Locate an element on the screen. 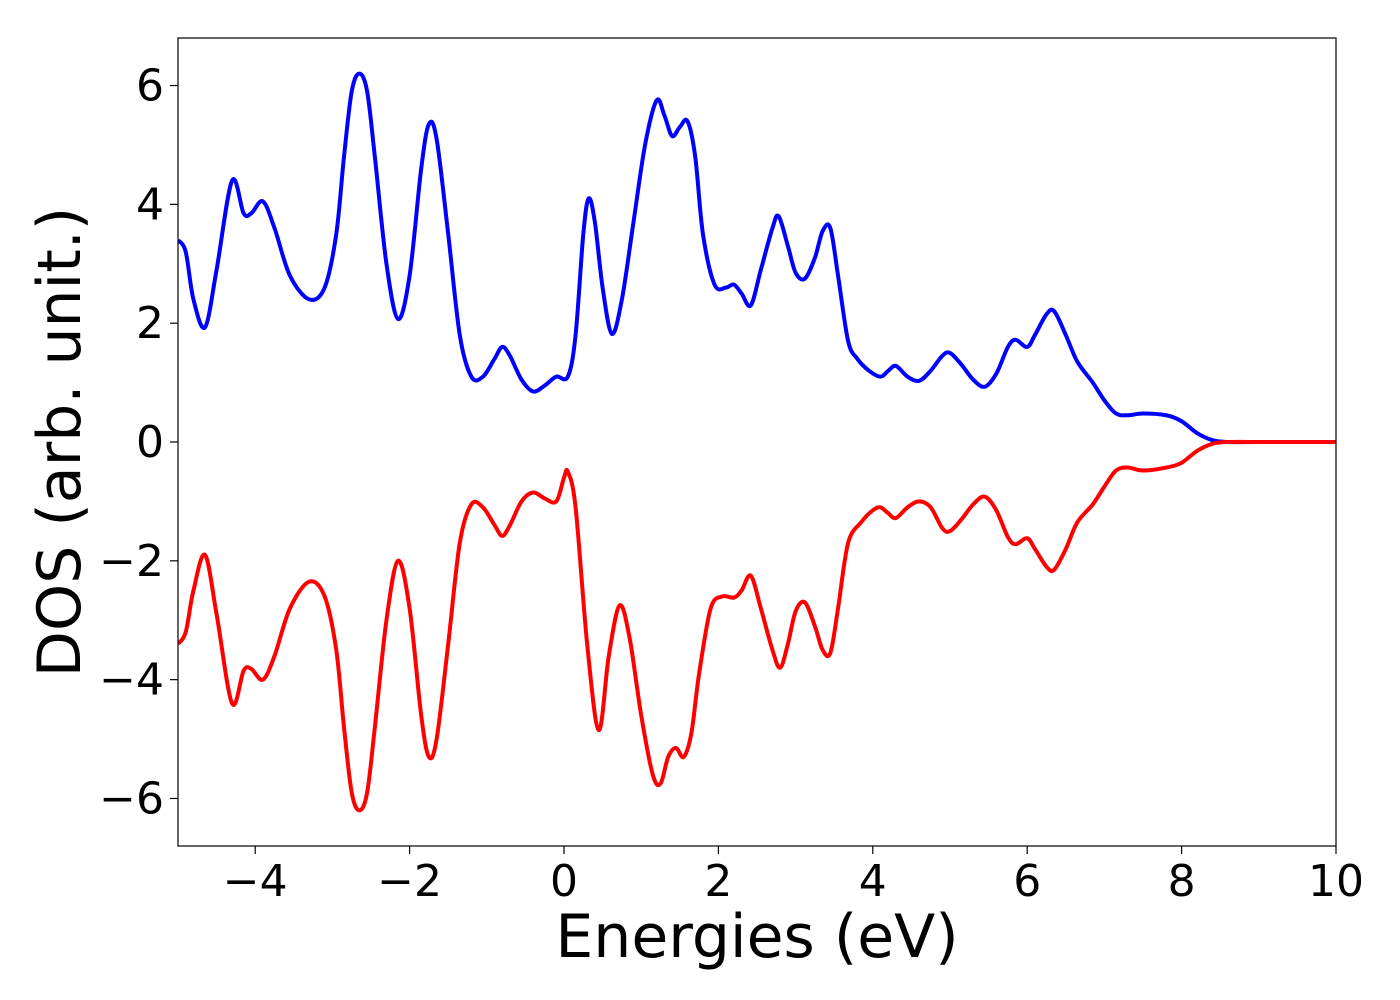  x-tick-label: −2 is located at coordinates (409, 881).